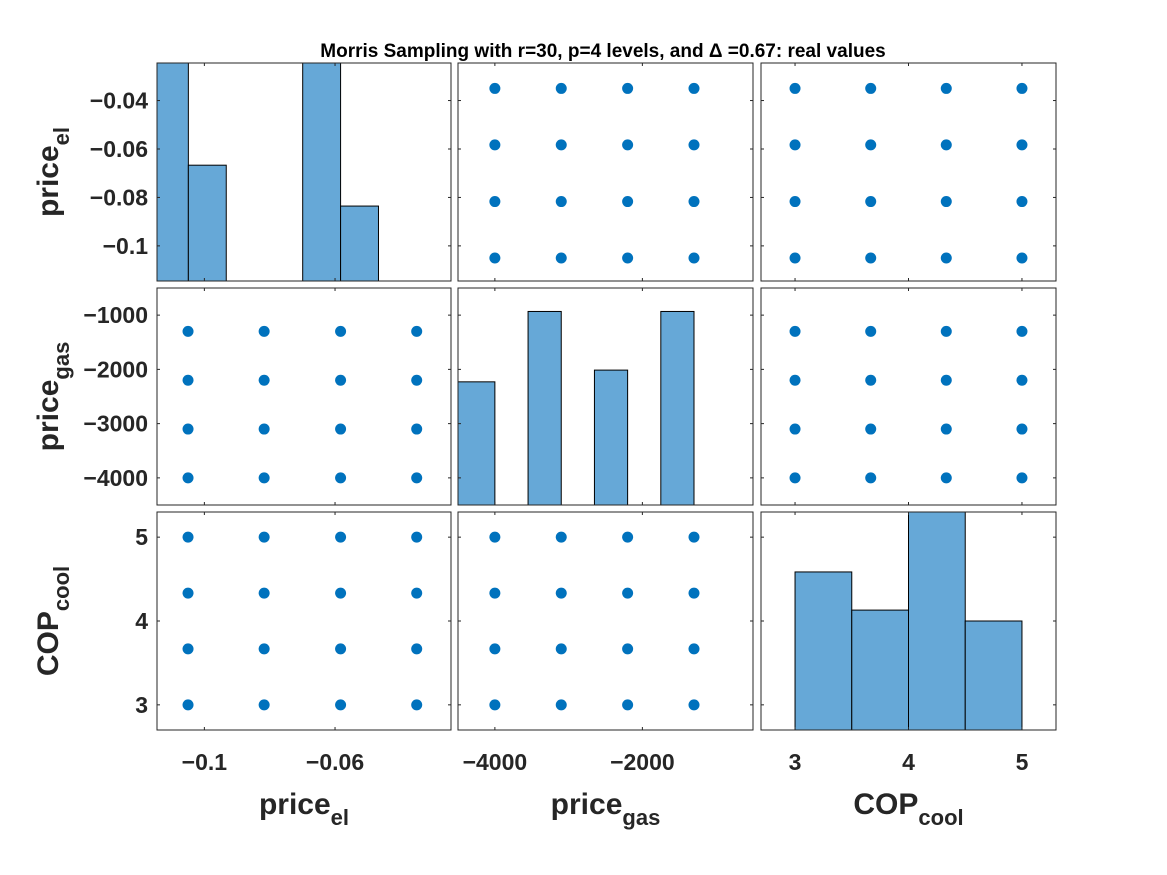 The height and width of the screenshot is (875, 1167). I want to click on panel-r1-c3, so click(908, 172).